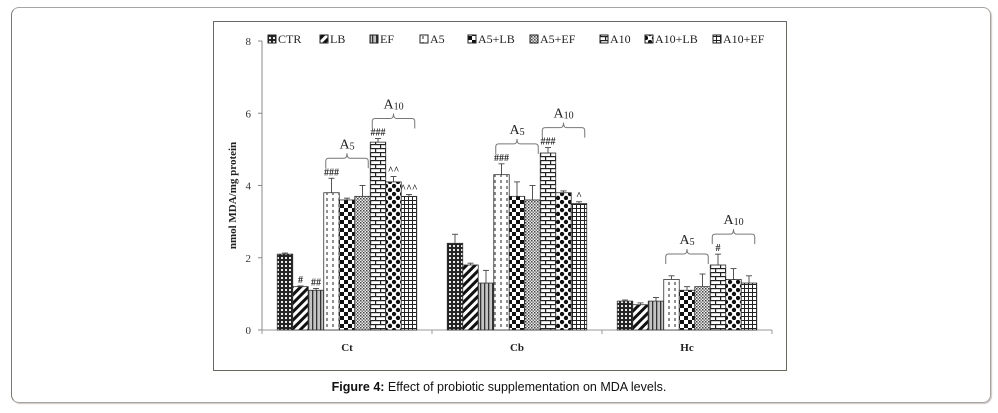 The image size is (998, 413). I want to click on caption-label: Figure 4:, so click(358, 387).